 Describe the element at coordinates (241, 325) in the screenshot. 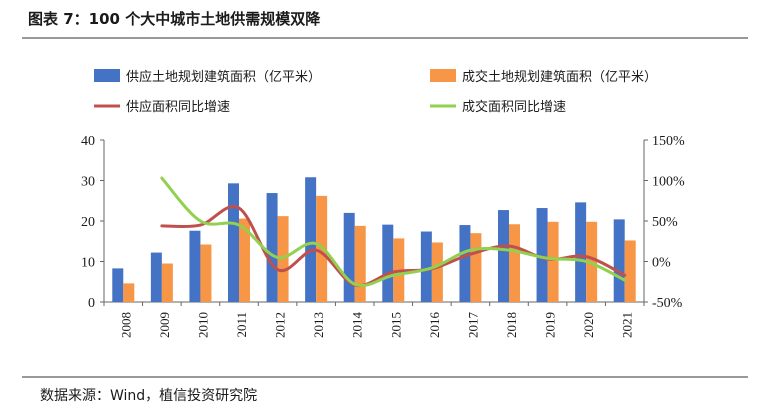

I see `x-category-label: 2011` at that location.